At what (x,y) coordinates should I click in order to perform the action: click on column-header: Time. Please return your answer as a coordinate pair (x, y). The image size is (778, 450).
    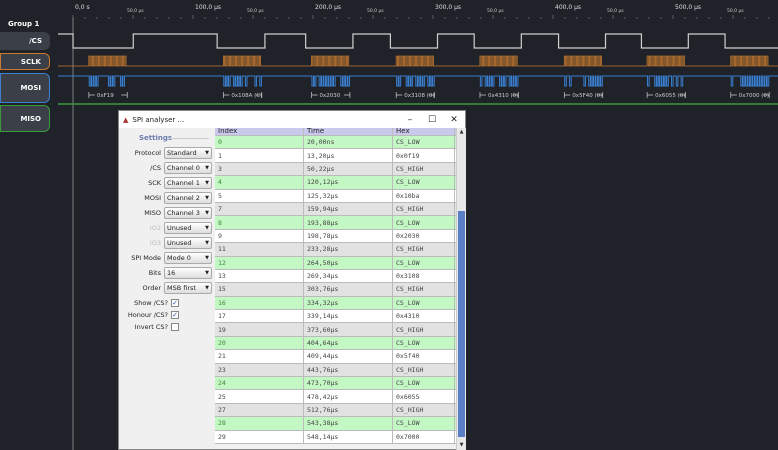
    Looking at the image, I should click on (348, 131).